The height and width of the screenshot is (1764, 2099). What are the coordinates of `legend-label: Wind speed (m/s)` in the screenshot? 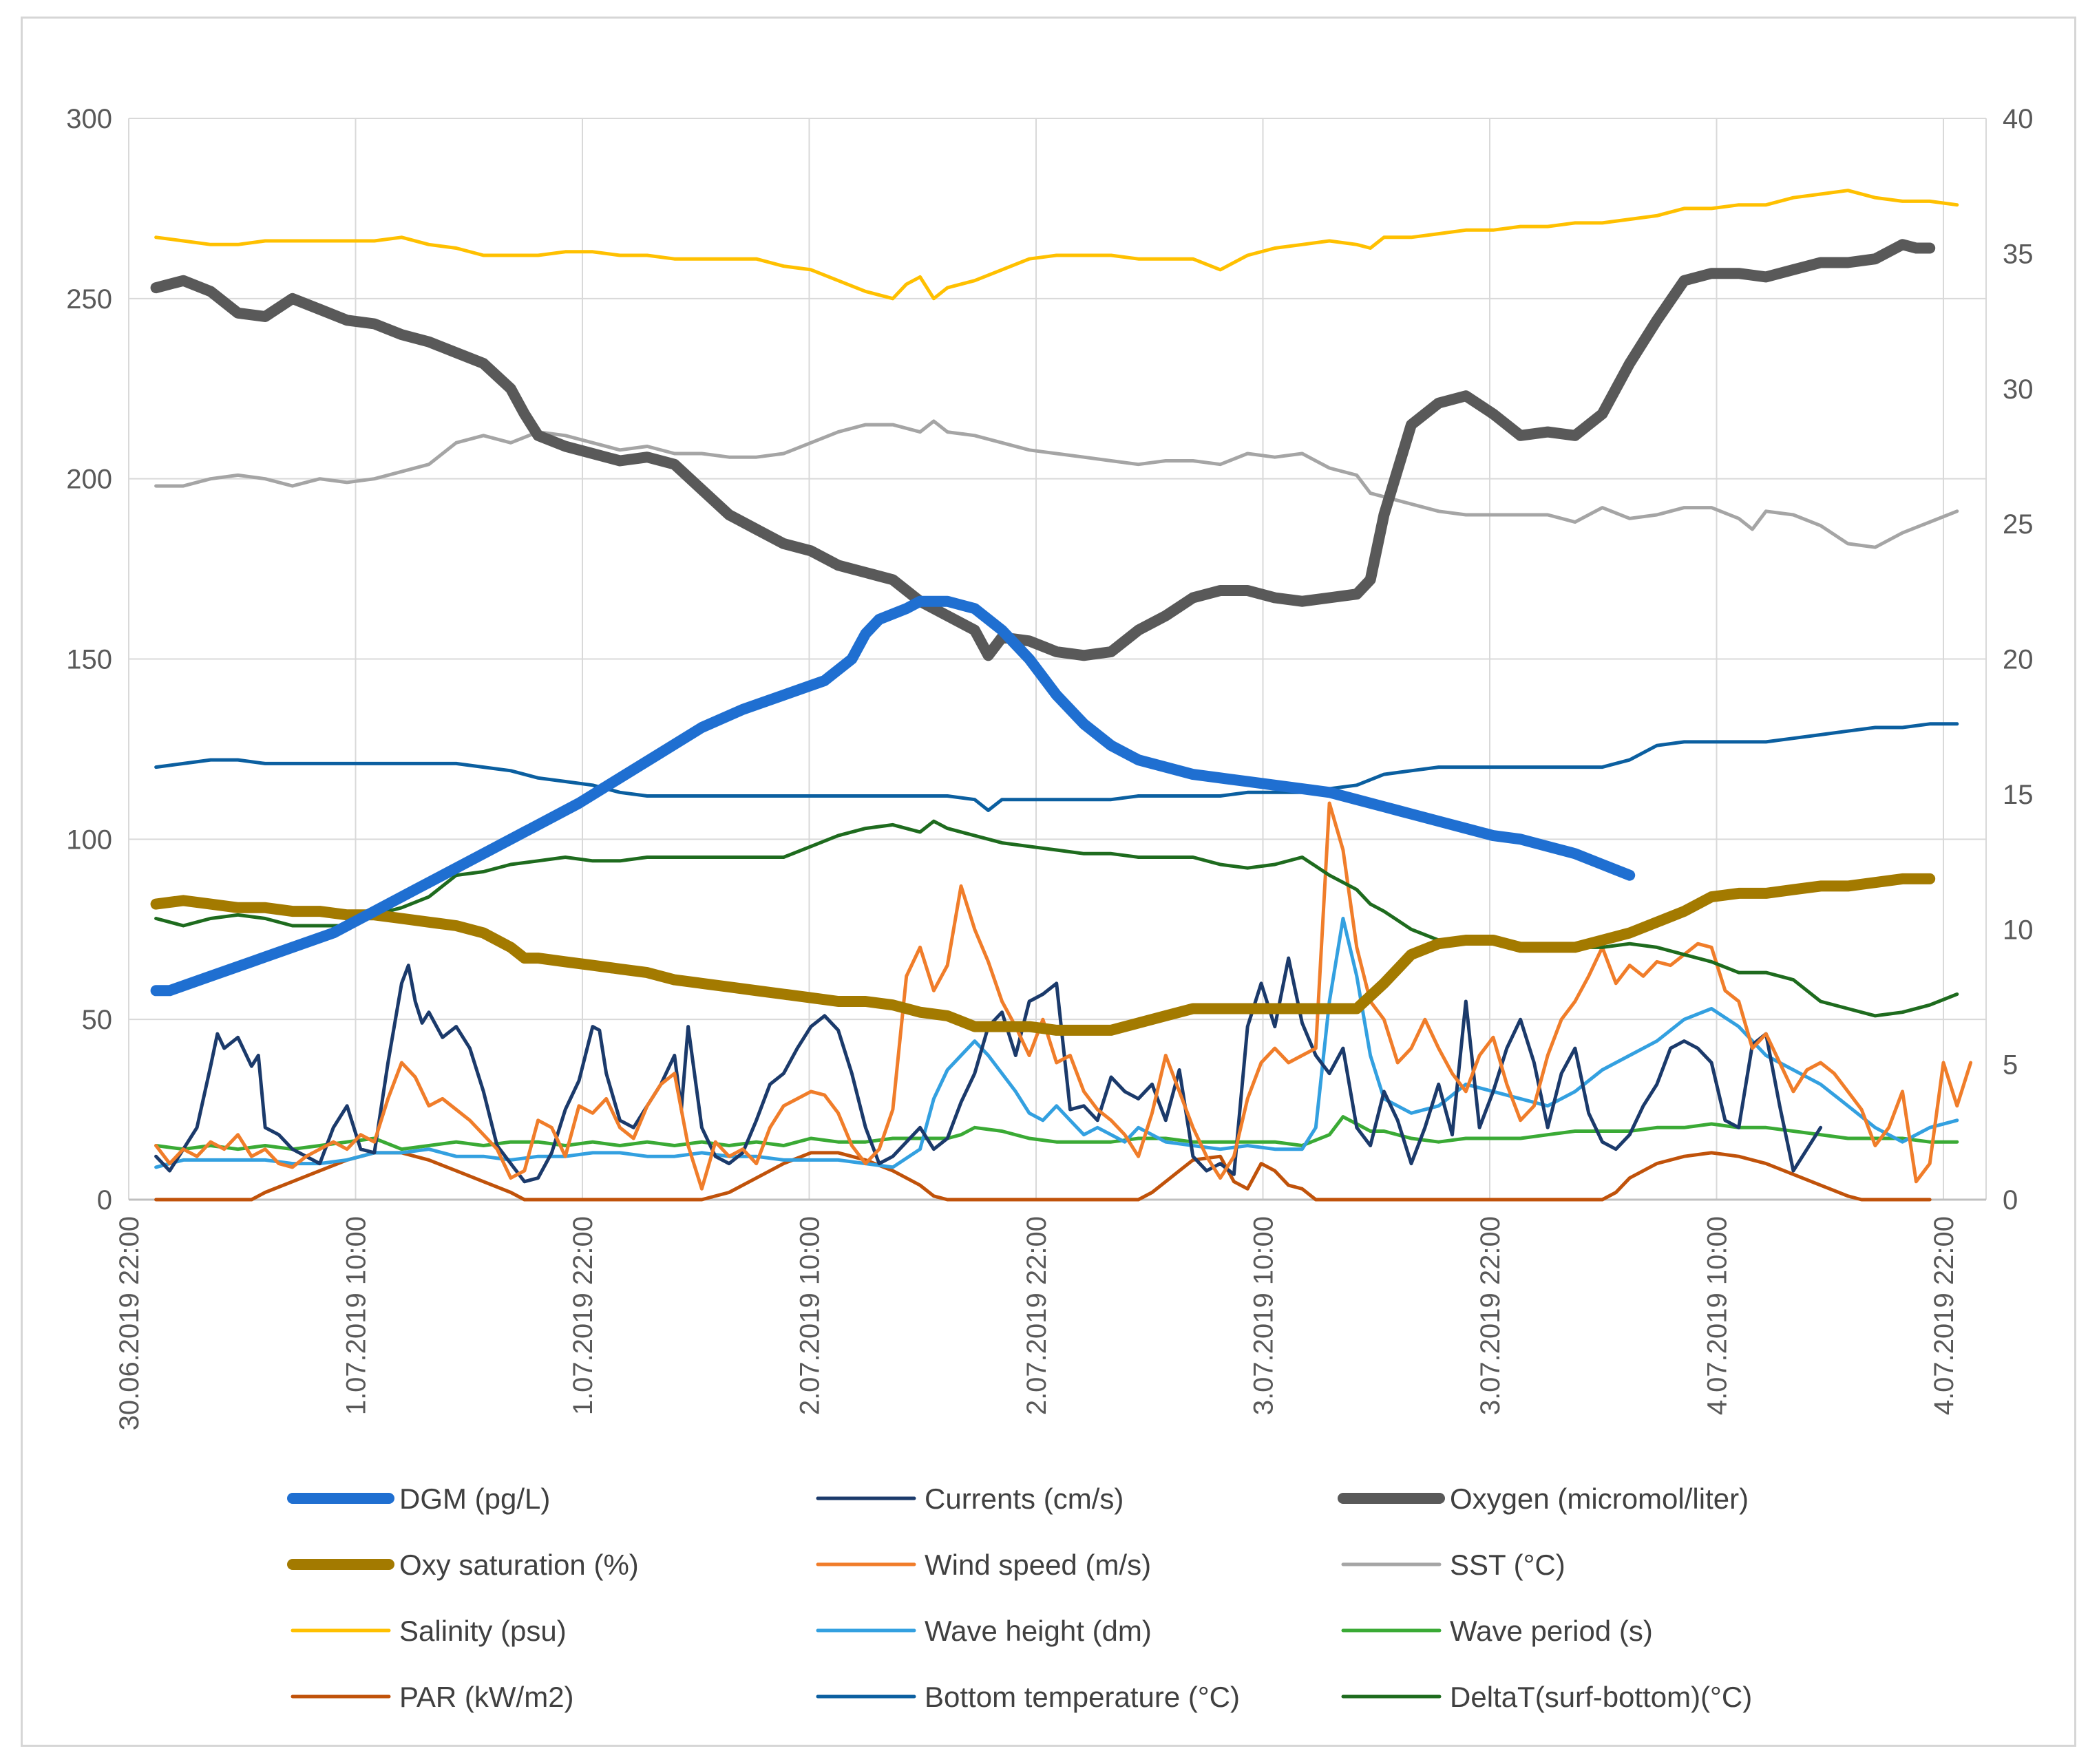 It's located at (1038, 1565).